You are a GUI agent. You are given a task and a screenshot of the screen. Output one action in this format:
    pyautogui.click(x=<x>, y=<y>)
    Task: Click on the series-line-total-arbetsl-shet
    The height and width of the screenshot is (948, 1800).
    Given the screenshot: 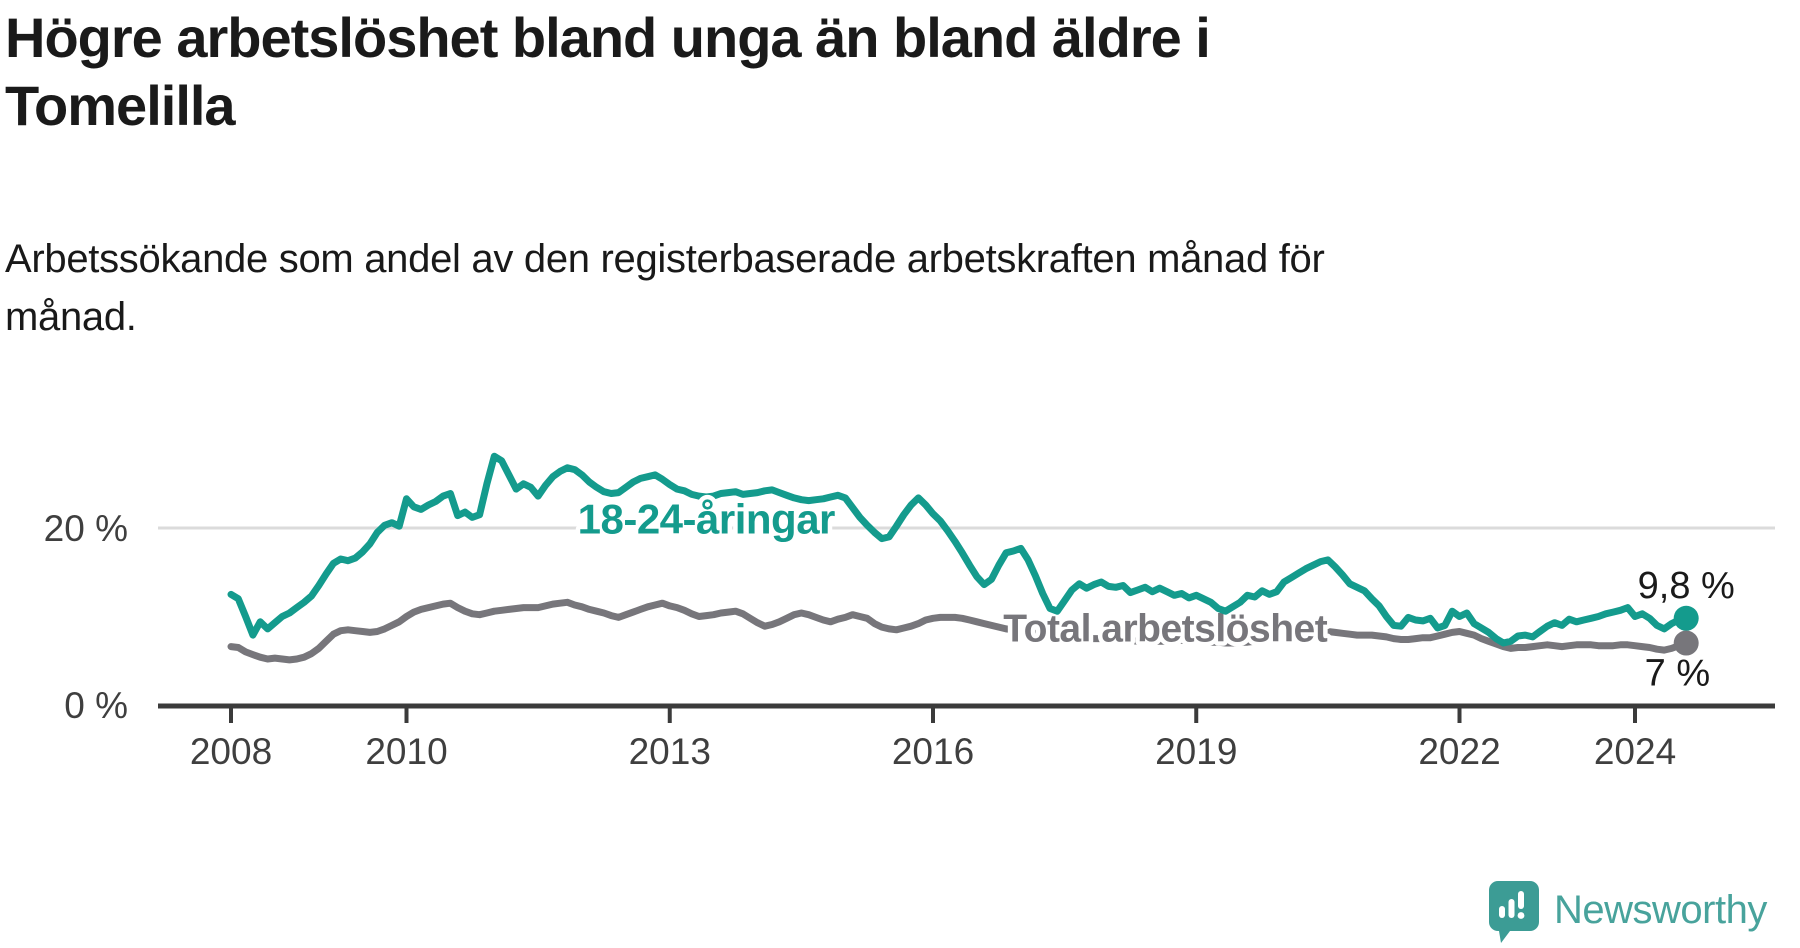 What is the action you would take?
    pyautogui.click(x=958, y=631)
    